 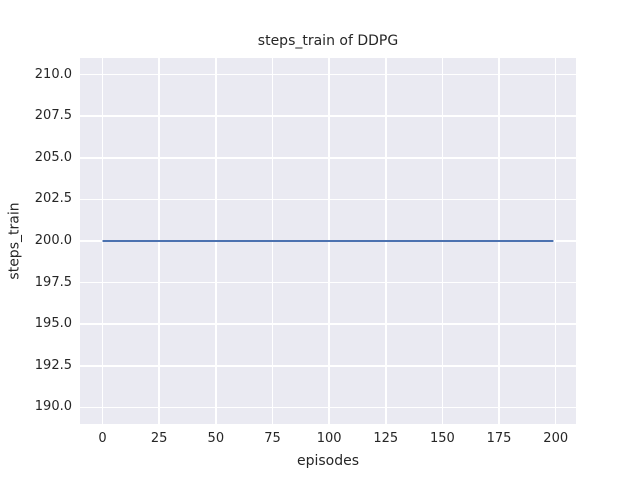 I want to click on x-tick-label: 200, so click(x=556, y=438).